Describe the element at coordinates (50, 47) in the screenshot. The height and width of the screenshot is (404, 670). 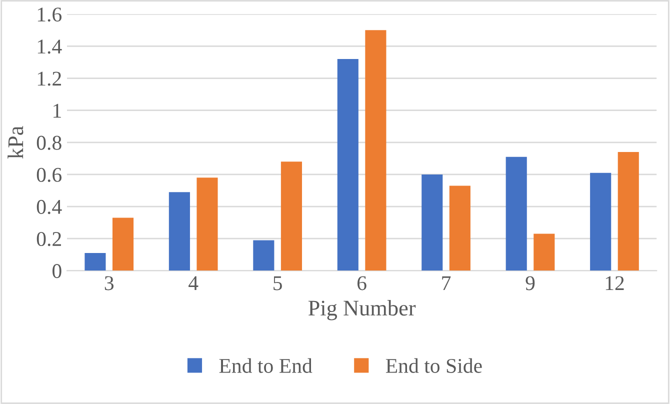
I see `y-tick-label: 1.4` at that location.